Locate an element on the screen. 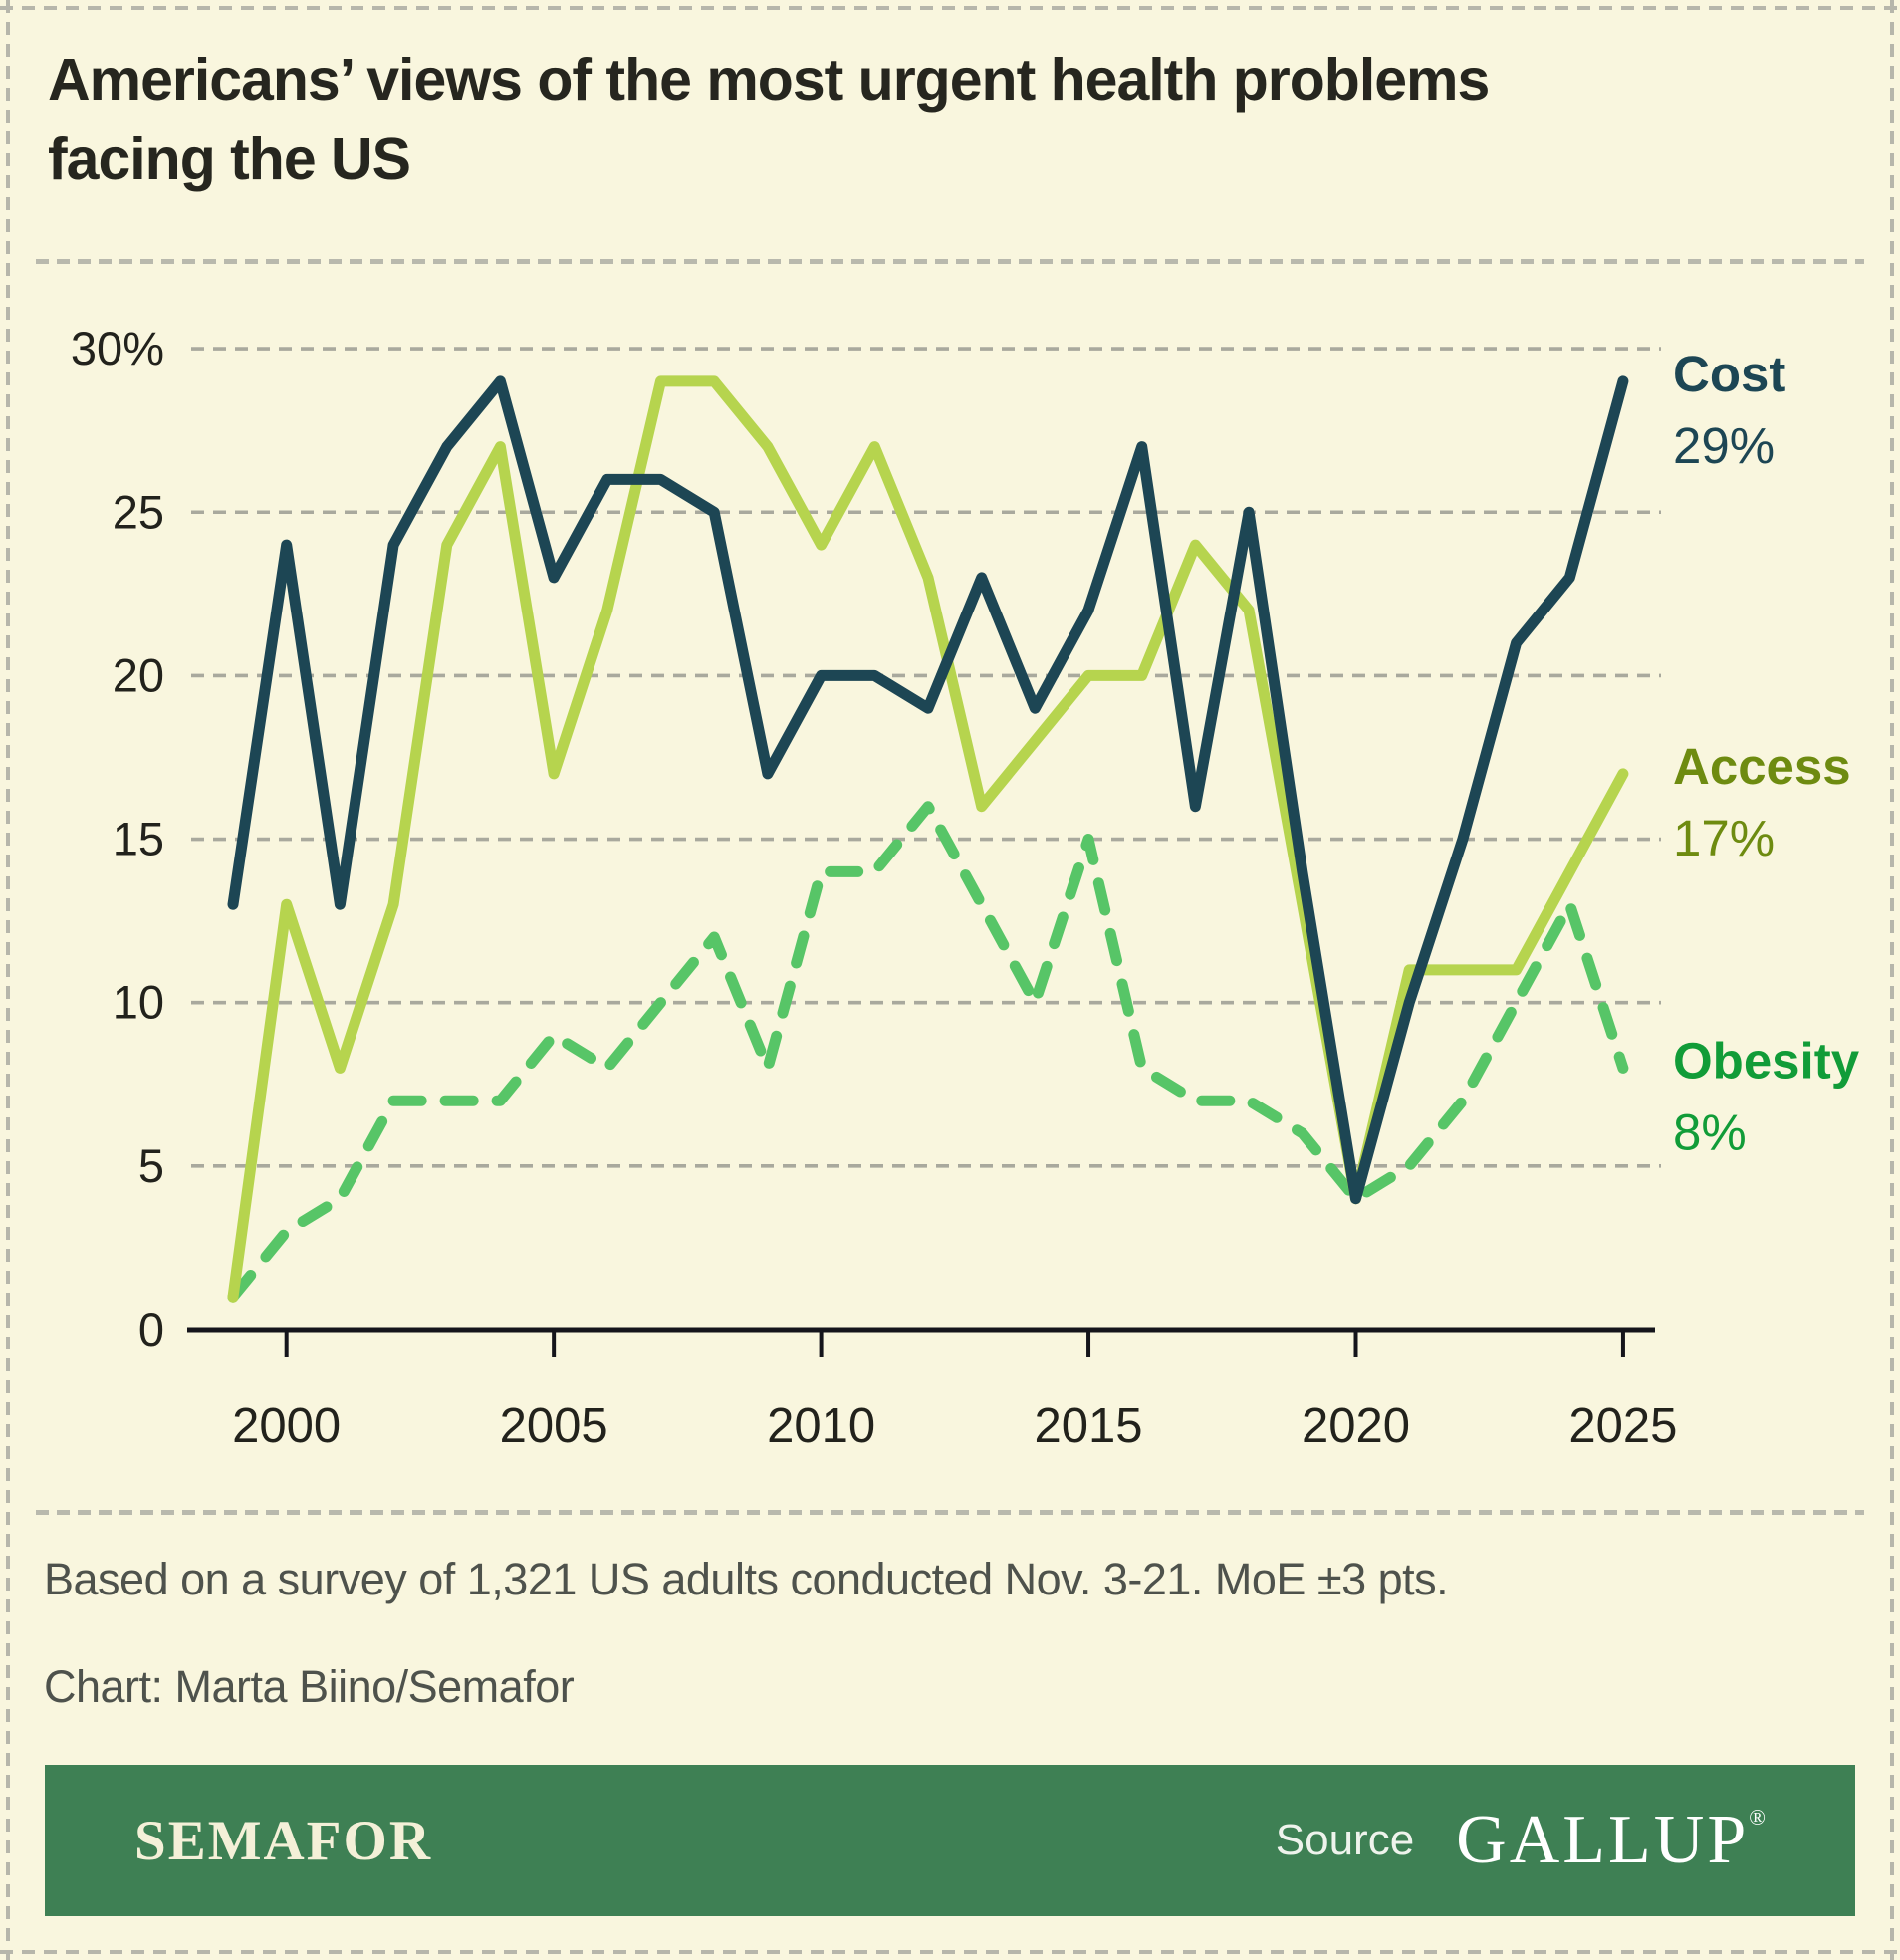 The image size is (1900, 1960). footer-separator is located at coordinates (950, 1513).